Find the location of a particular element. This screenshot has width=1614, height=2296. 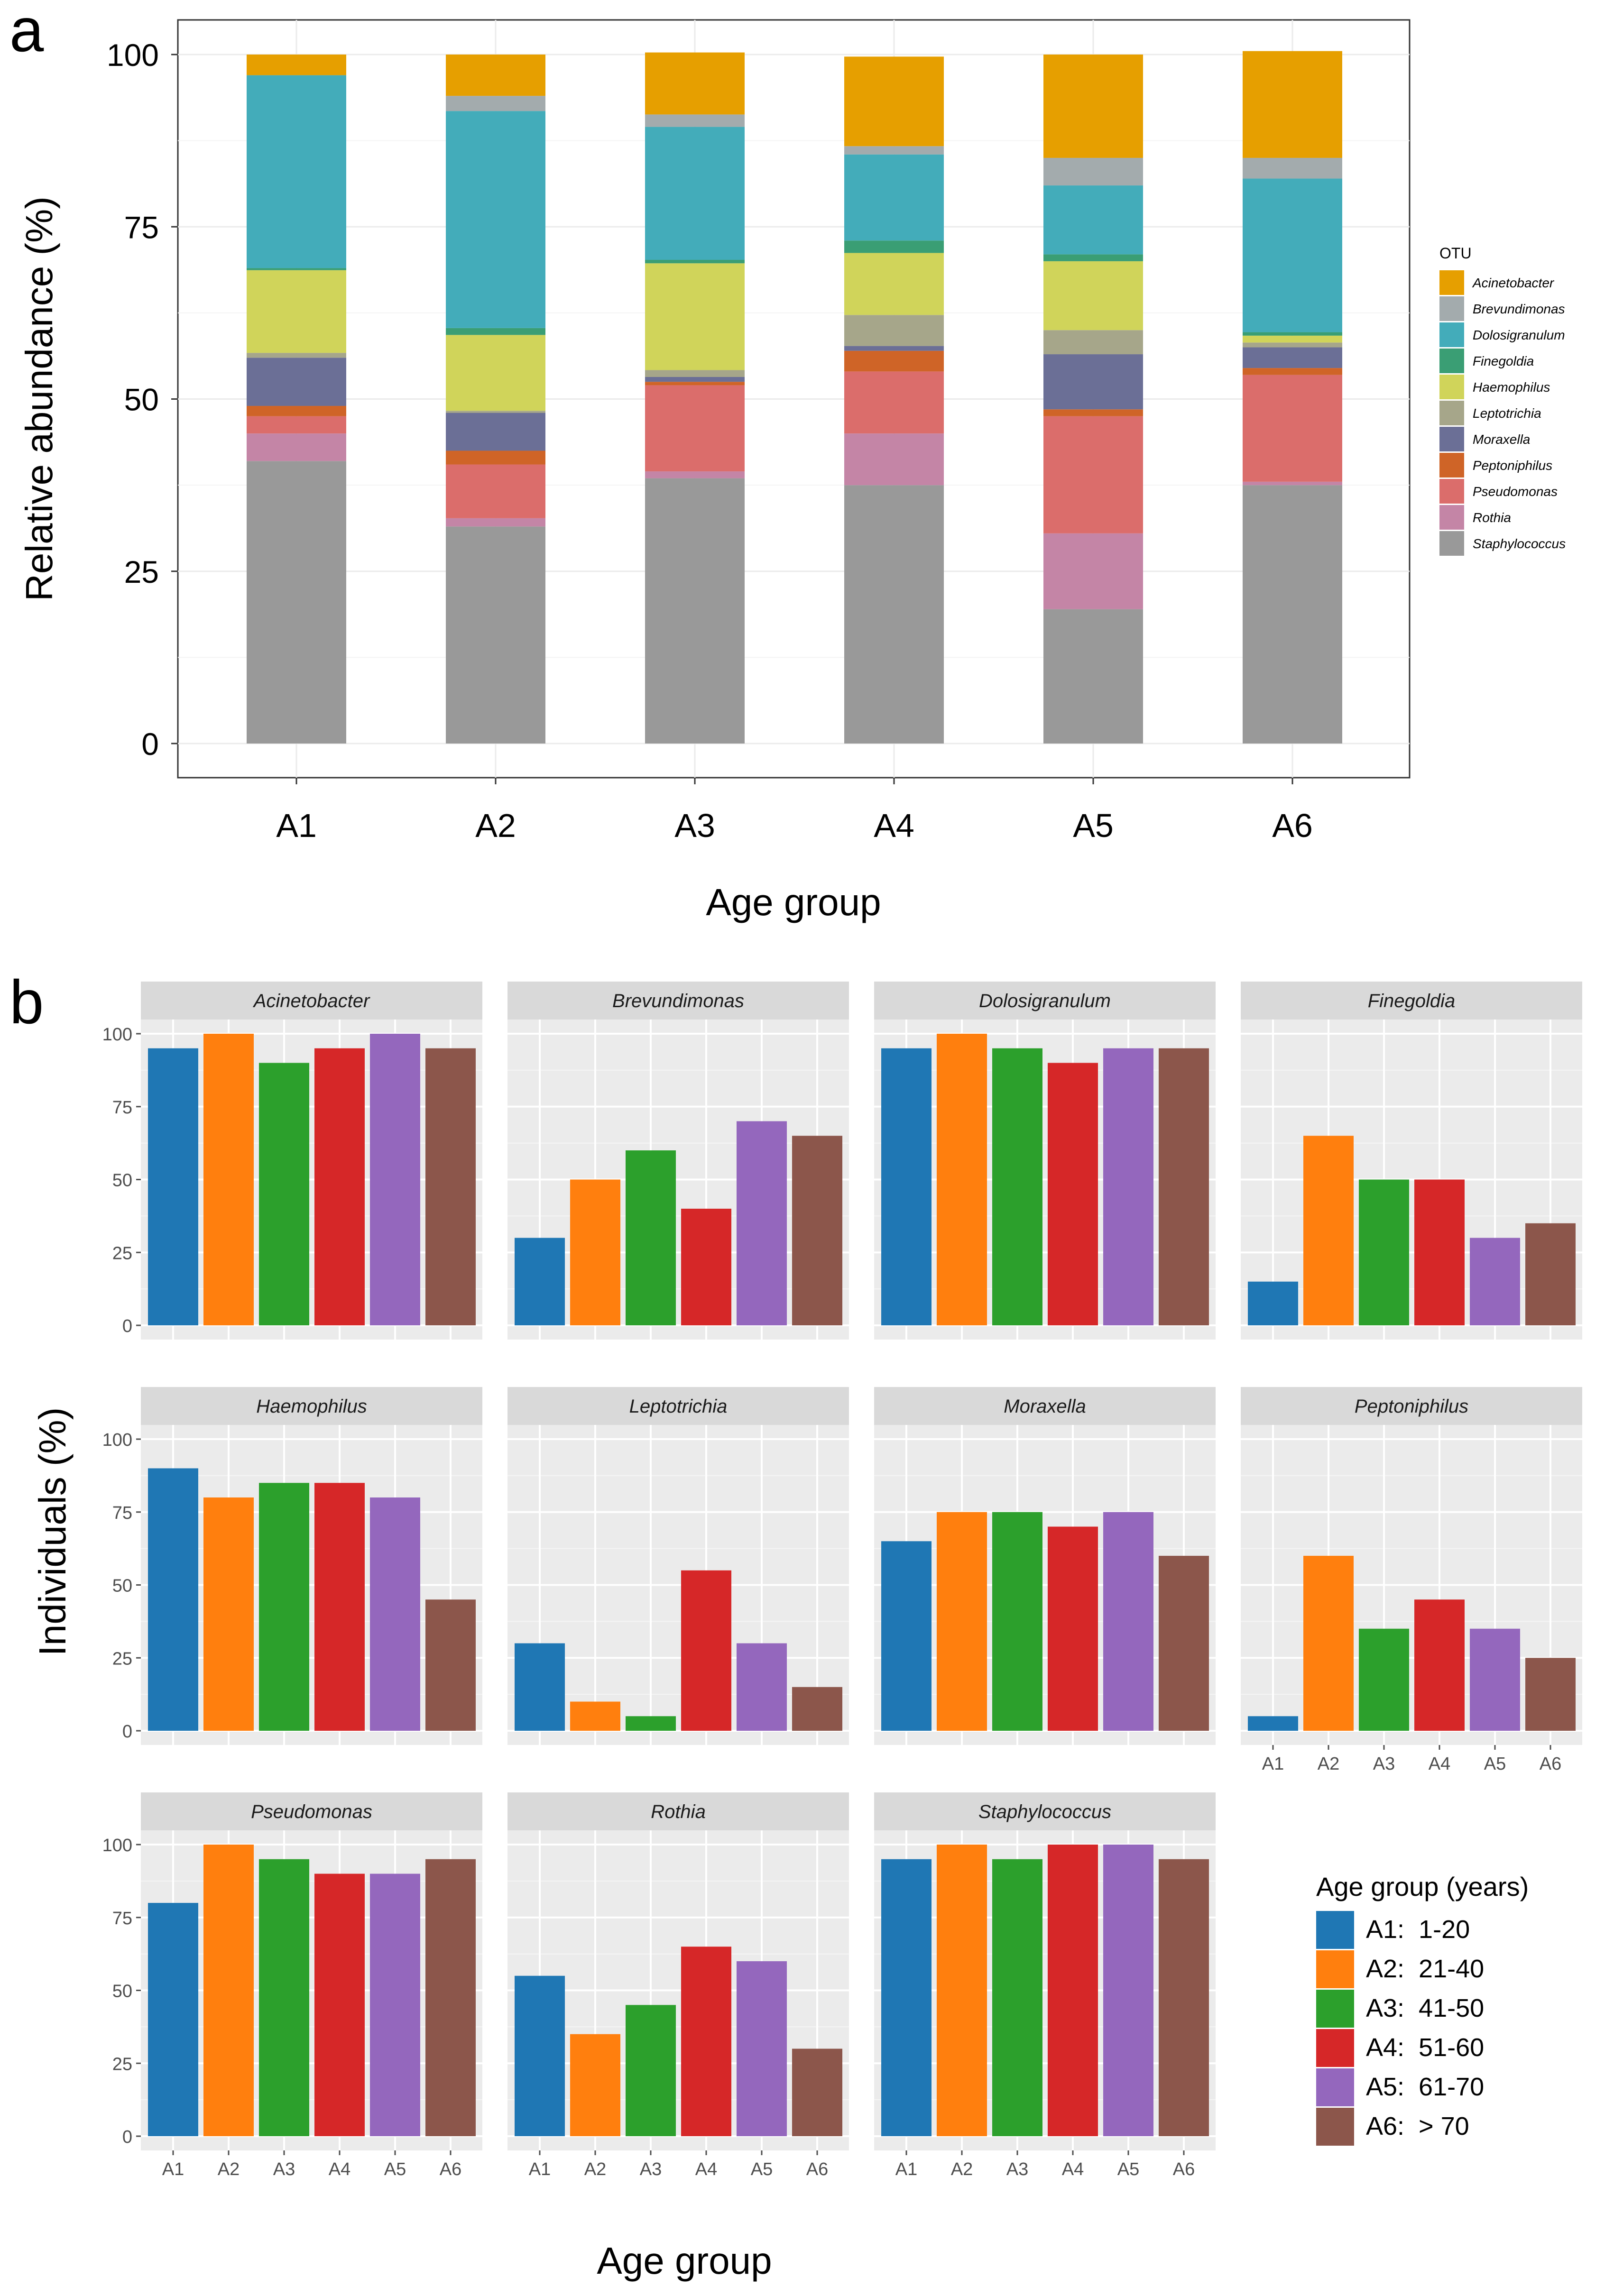

legend-label: Finegoldia is located at coordinates (1503, 361).